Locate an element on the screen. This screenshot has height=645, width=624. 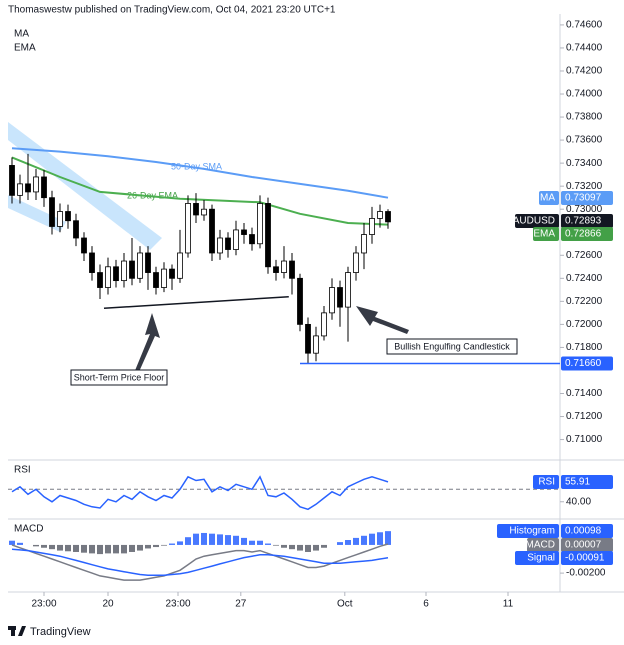
badge-value: 0.72893 is located at coordinates (583, 221).